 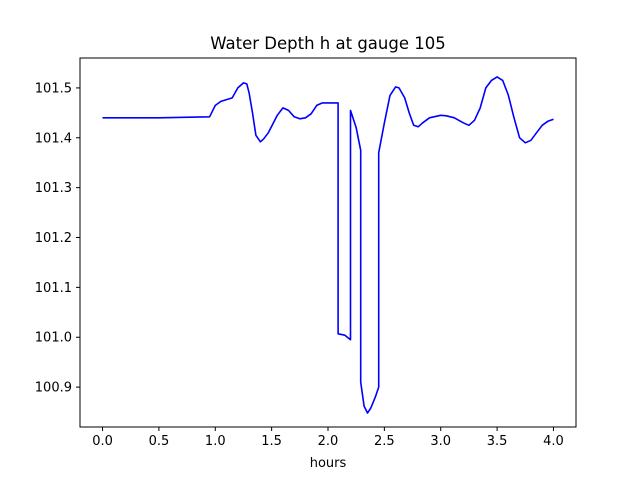 What do you see at coordinates (440, 441) in the screenshot?
I see `x-tick-label: 3.0` at bounding box center [440, 441].